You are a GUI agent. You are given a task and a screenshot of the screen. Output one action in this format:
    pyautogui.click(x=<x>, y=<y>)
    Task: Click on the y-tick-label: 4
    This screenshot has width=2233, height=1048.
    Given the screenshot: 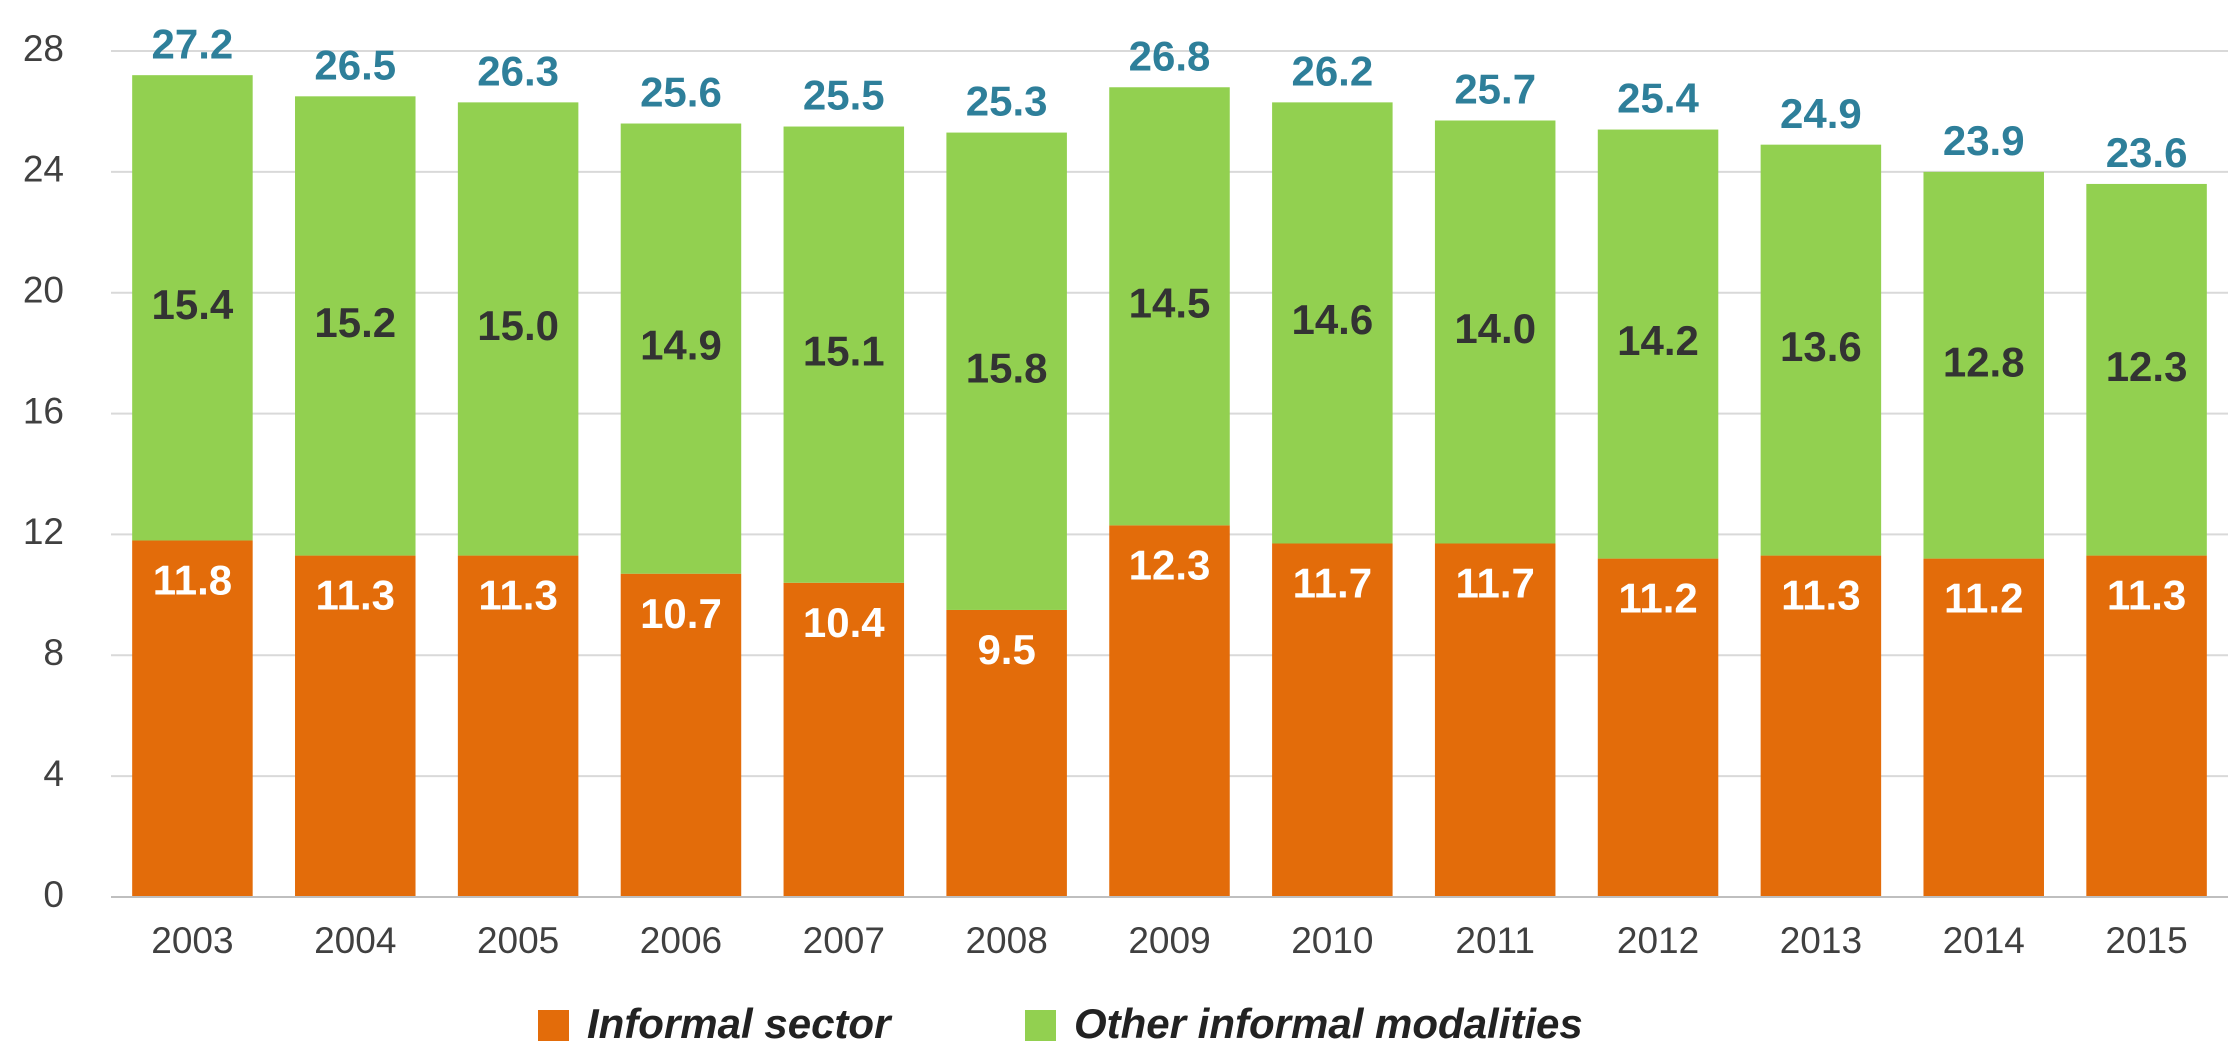 What is the action you would take?
    pyautogui.click(x=53, y=773)
    